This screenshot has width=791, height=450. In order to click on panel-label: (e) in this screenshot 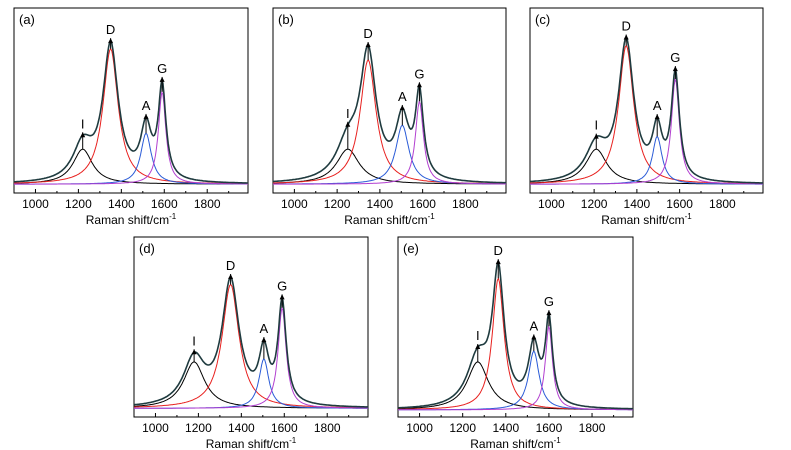, I will do `click(411, 248)`.